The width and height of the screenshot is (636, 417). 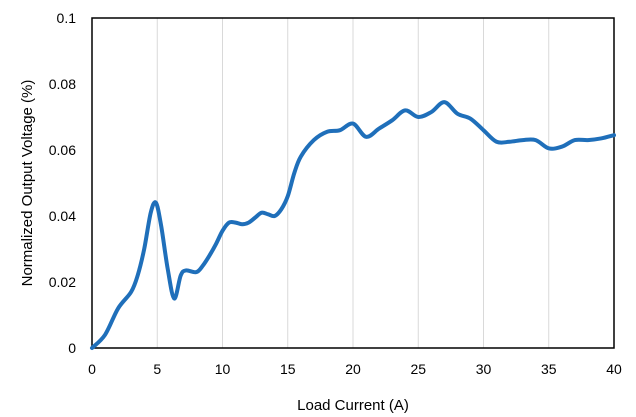 I want to click on x-tick-label: 30, so click(x=484, y=369).